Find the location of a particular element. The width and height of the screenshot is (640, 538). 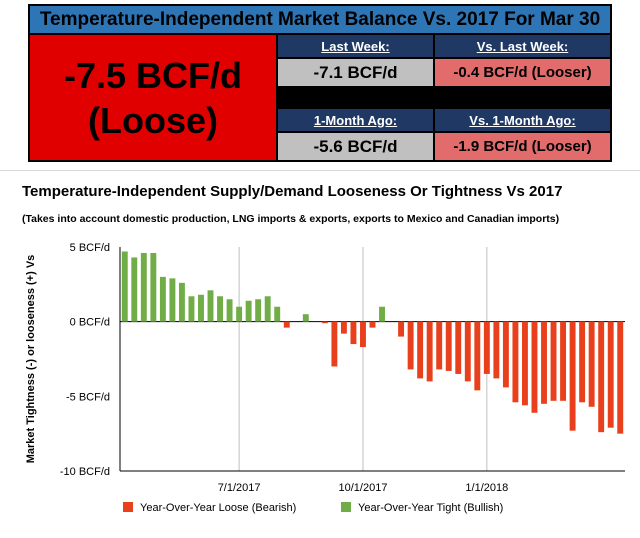

current-balance-value: -7.5 BCF/d is located at coordinates (152, 75).